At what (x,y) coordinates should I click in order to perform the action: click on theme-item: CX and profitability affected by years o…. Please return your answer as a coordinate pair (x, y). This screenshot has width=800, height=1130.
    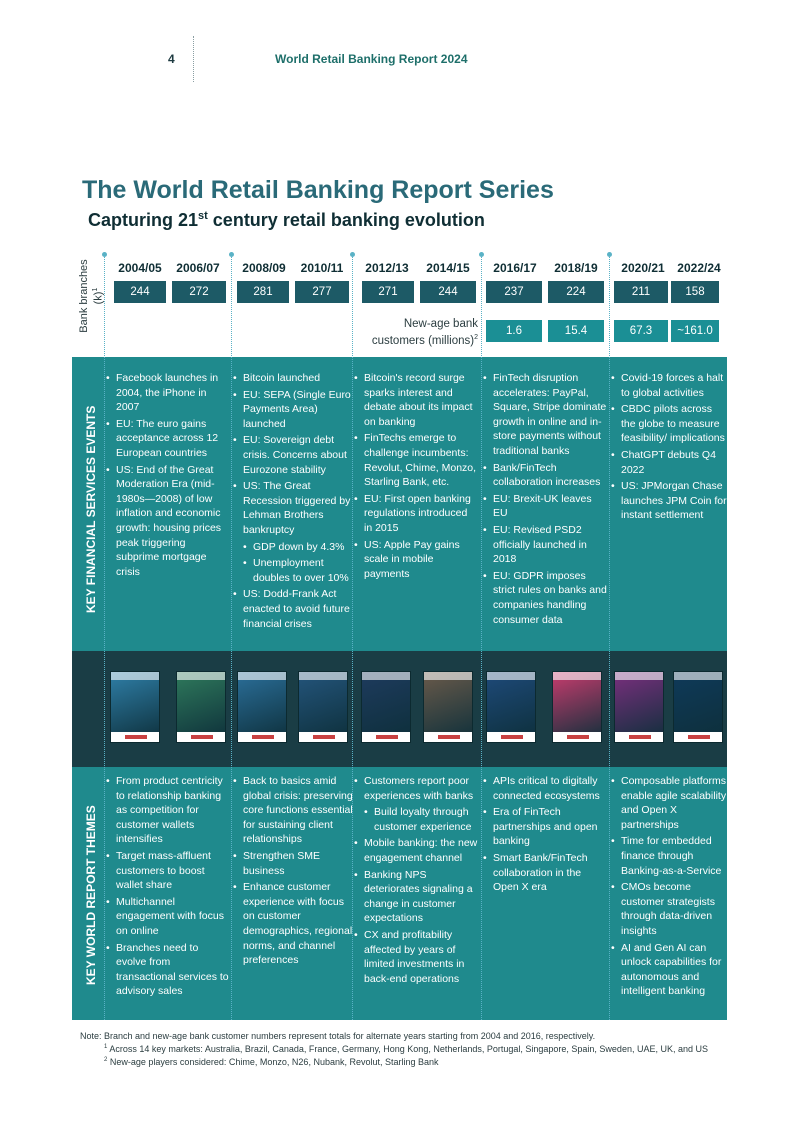
    Looking at the image, I should click on (416, 957).